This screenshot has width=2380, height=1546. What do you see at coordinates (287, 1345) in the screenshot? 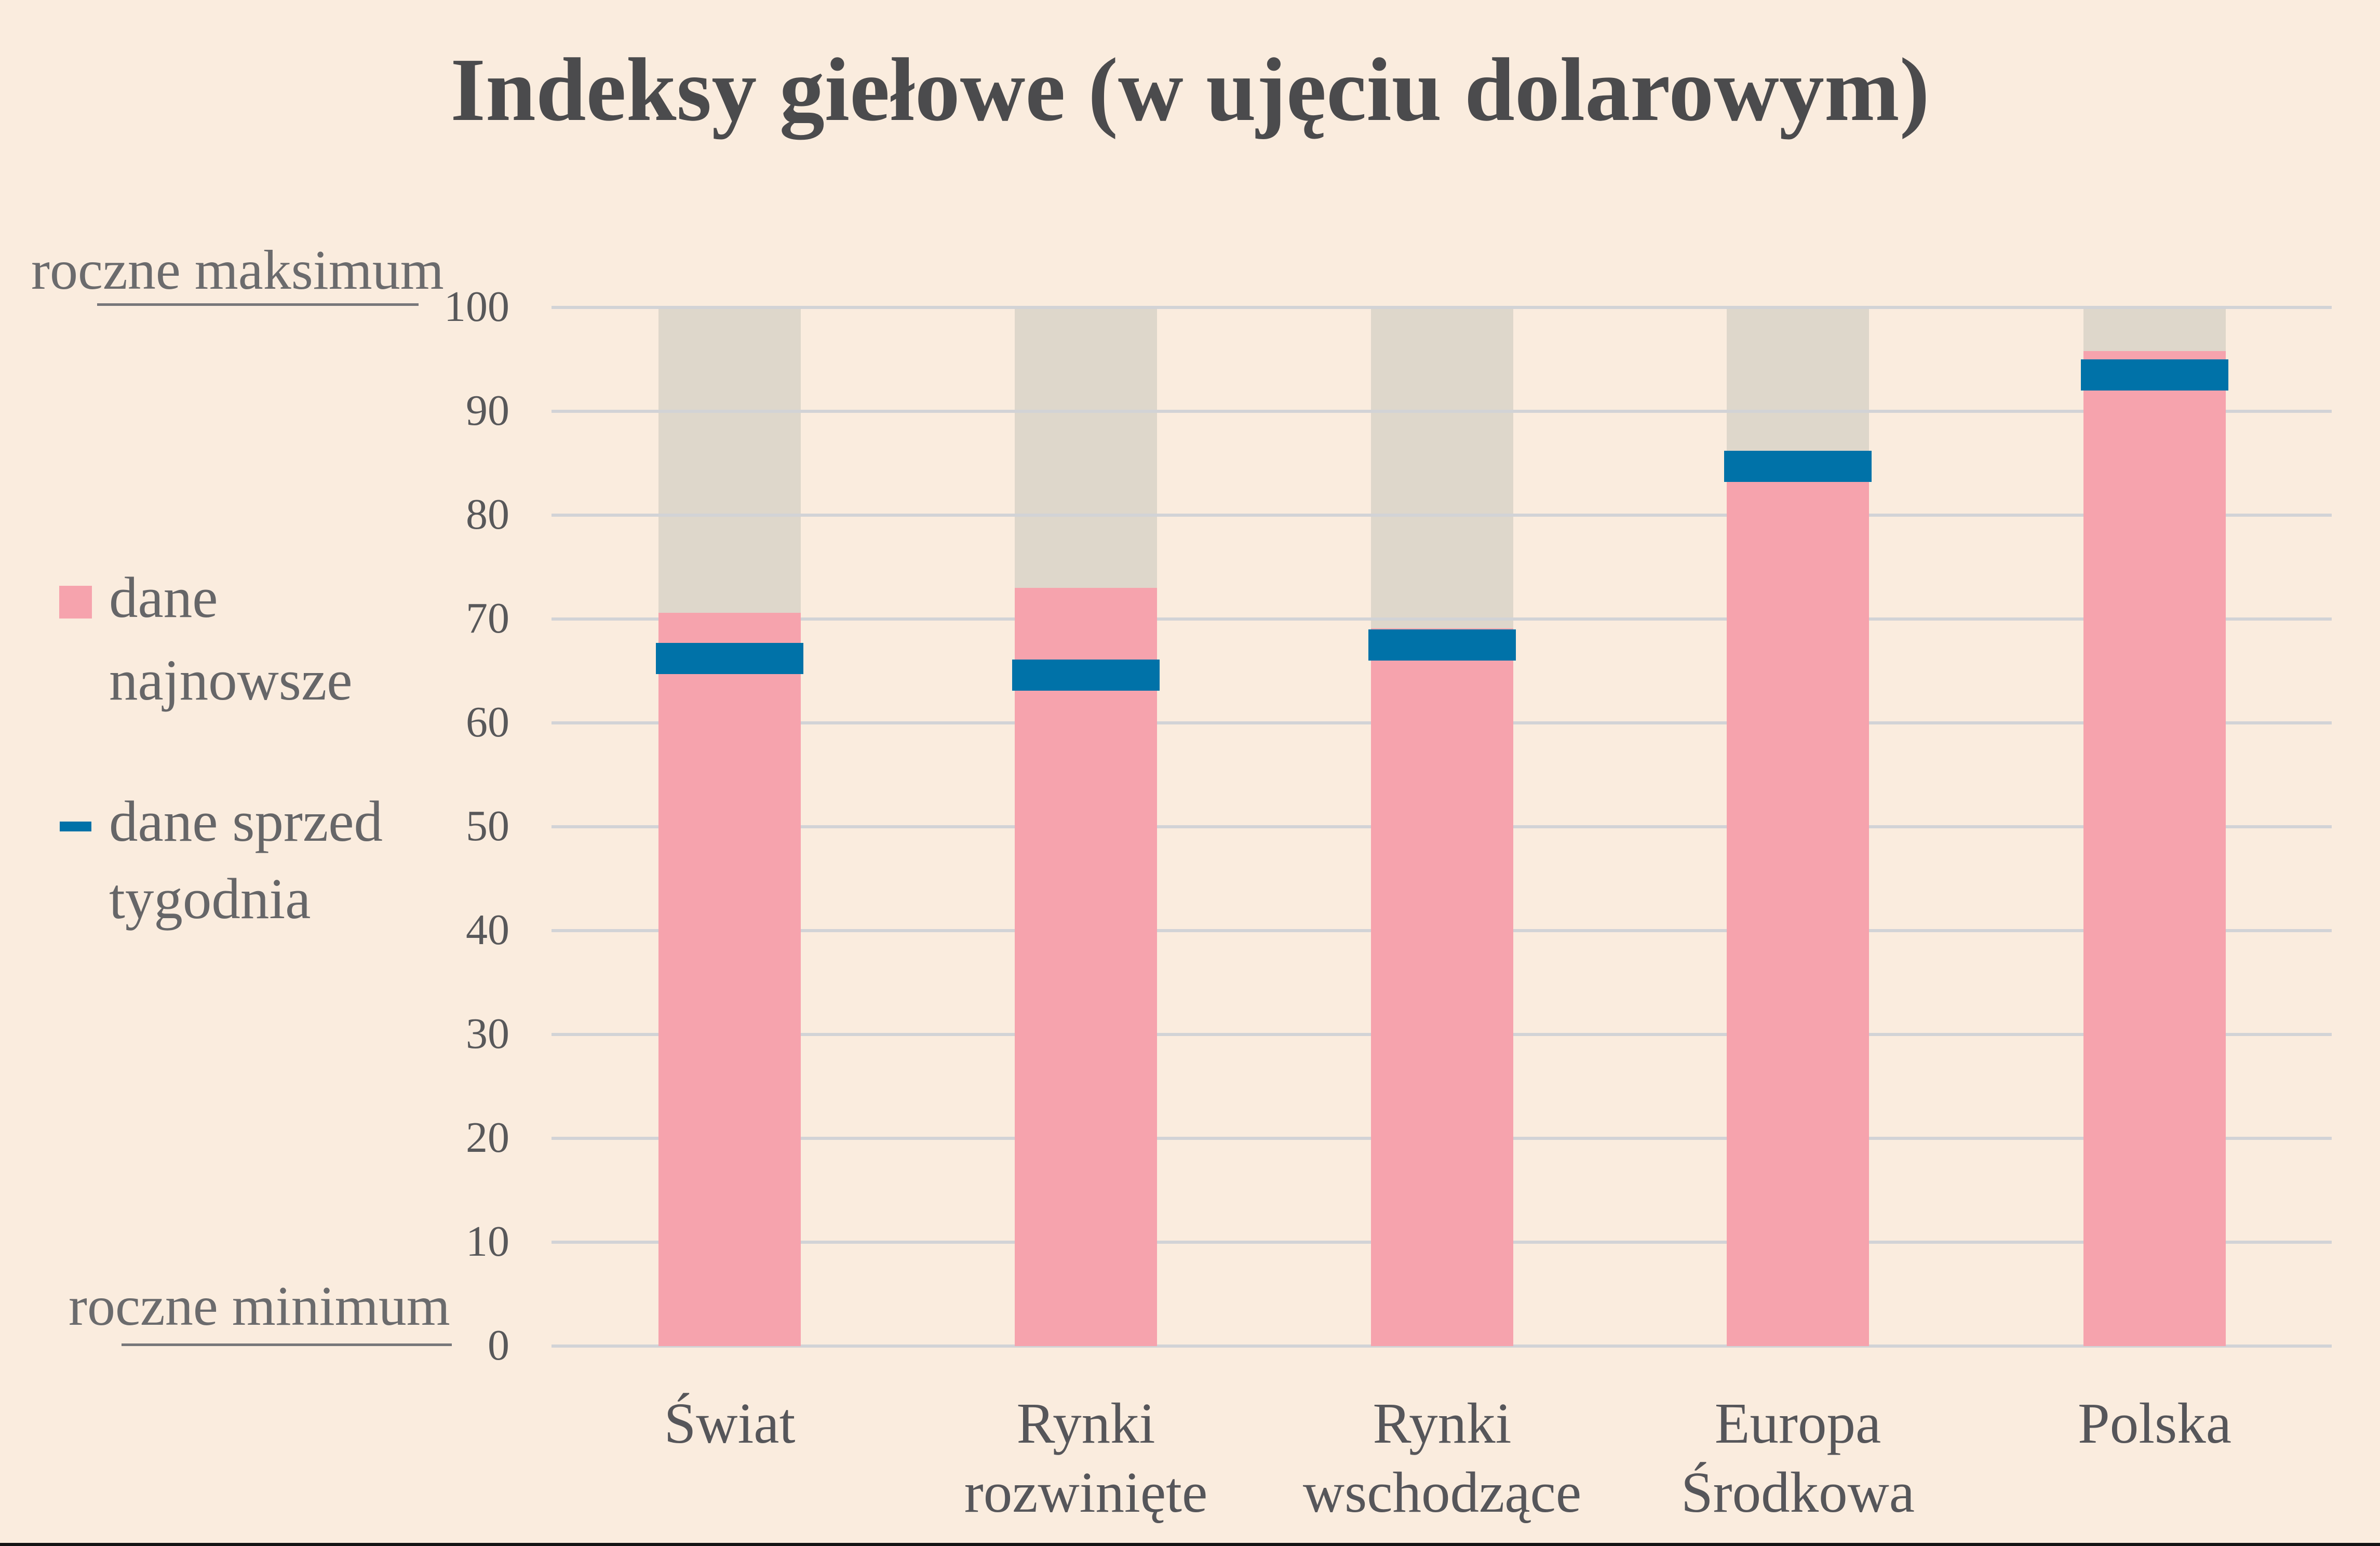
I see `annotation-min-line` at bounding box center [287, 1345].